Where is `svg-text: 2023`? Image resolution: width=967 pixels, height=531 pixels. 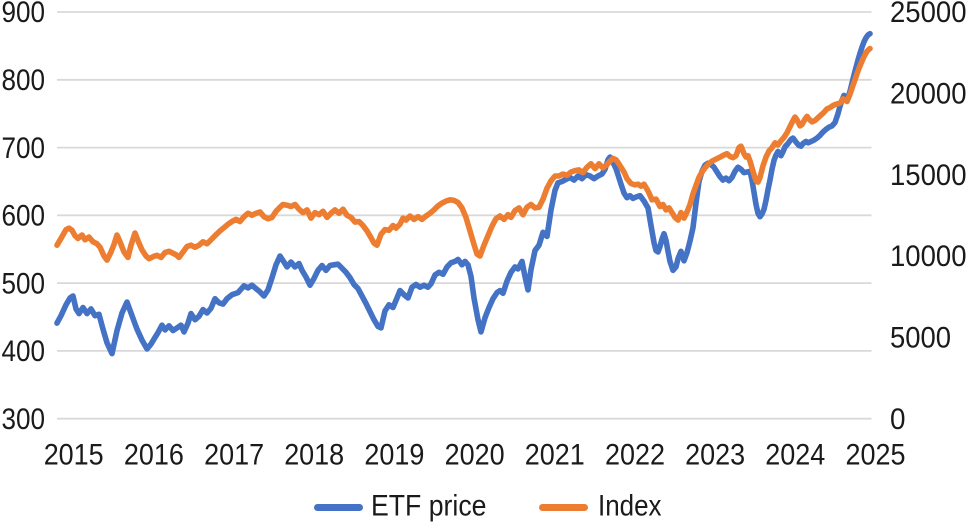
svg-text: 2023 is located at coordinates (715, 454).